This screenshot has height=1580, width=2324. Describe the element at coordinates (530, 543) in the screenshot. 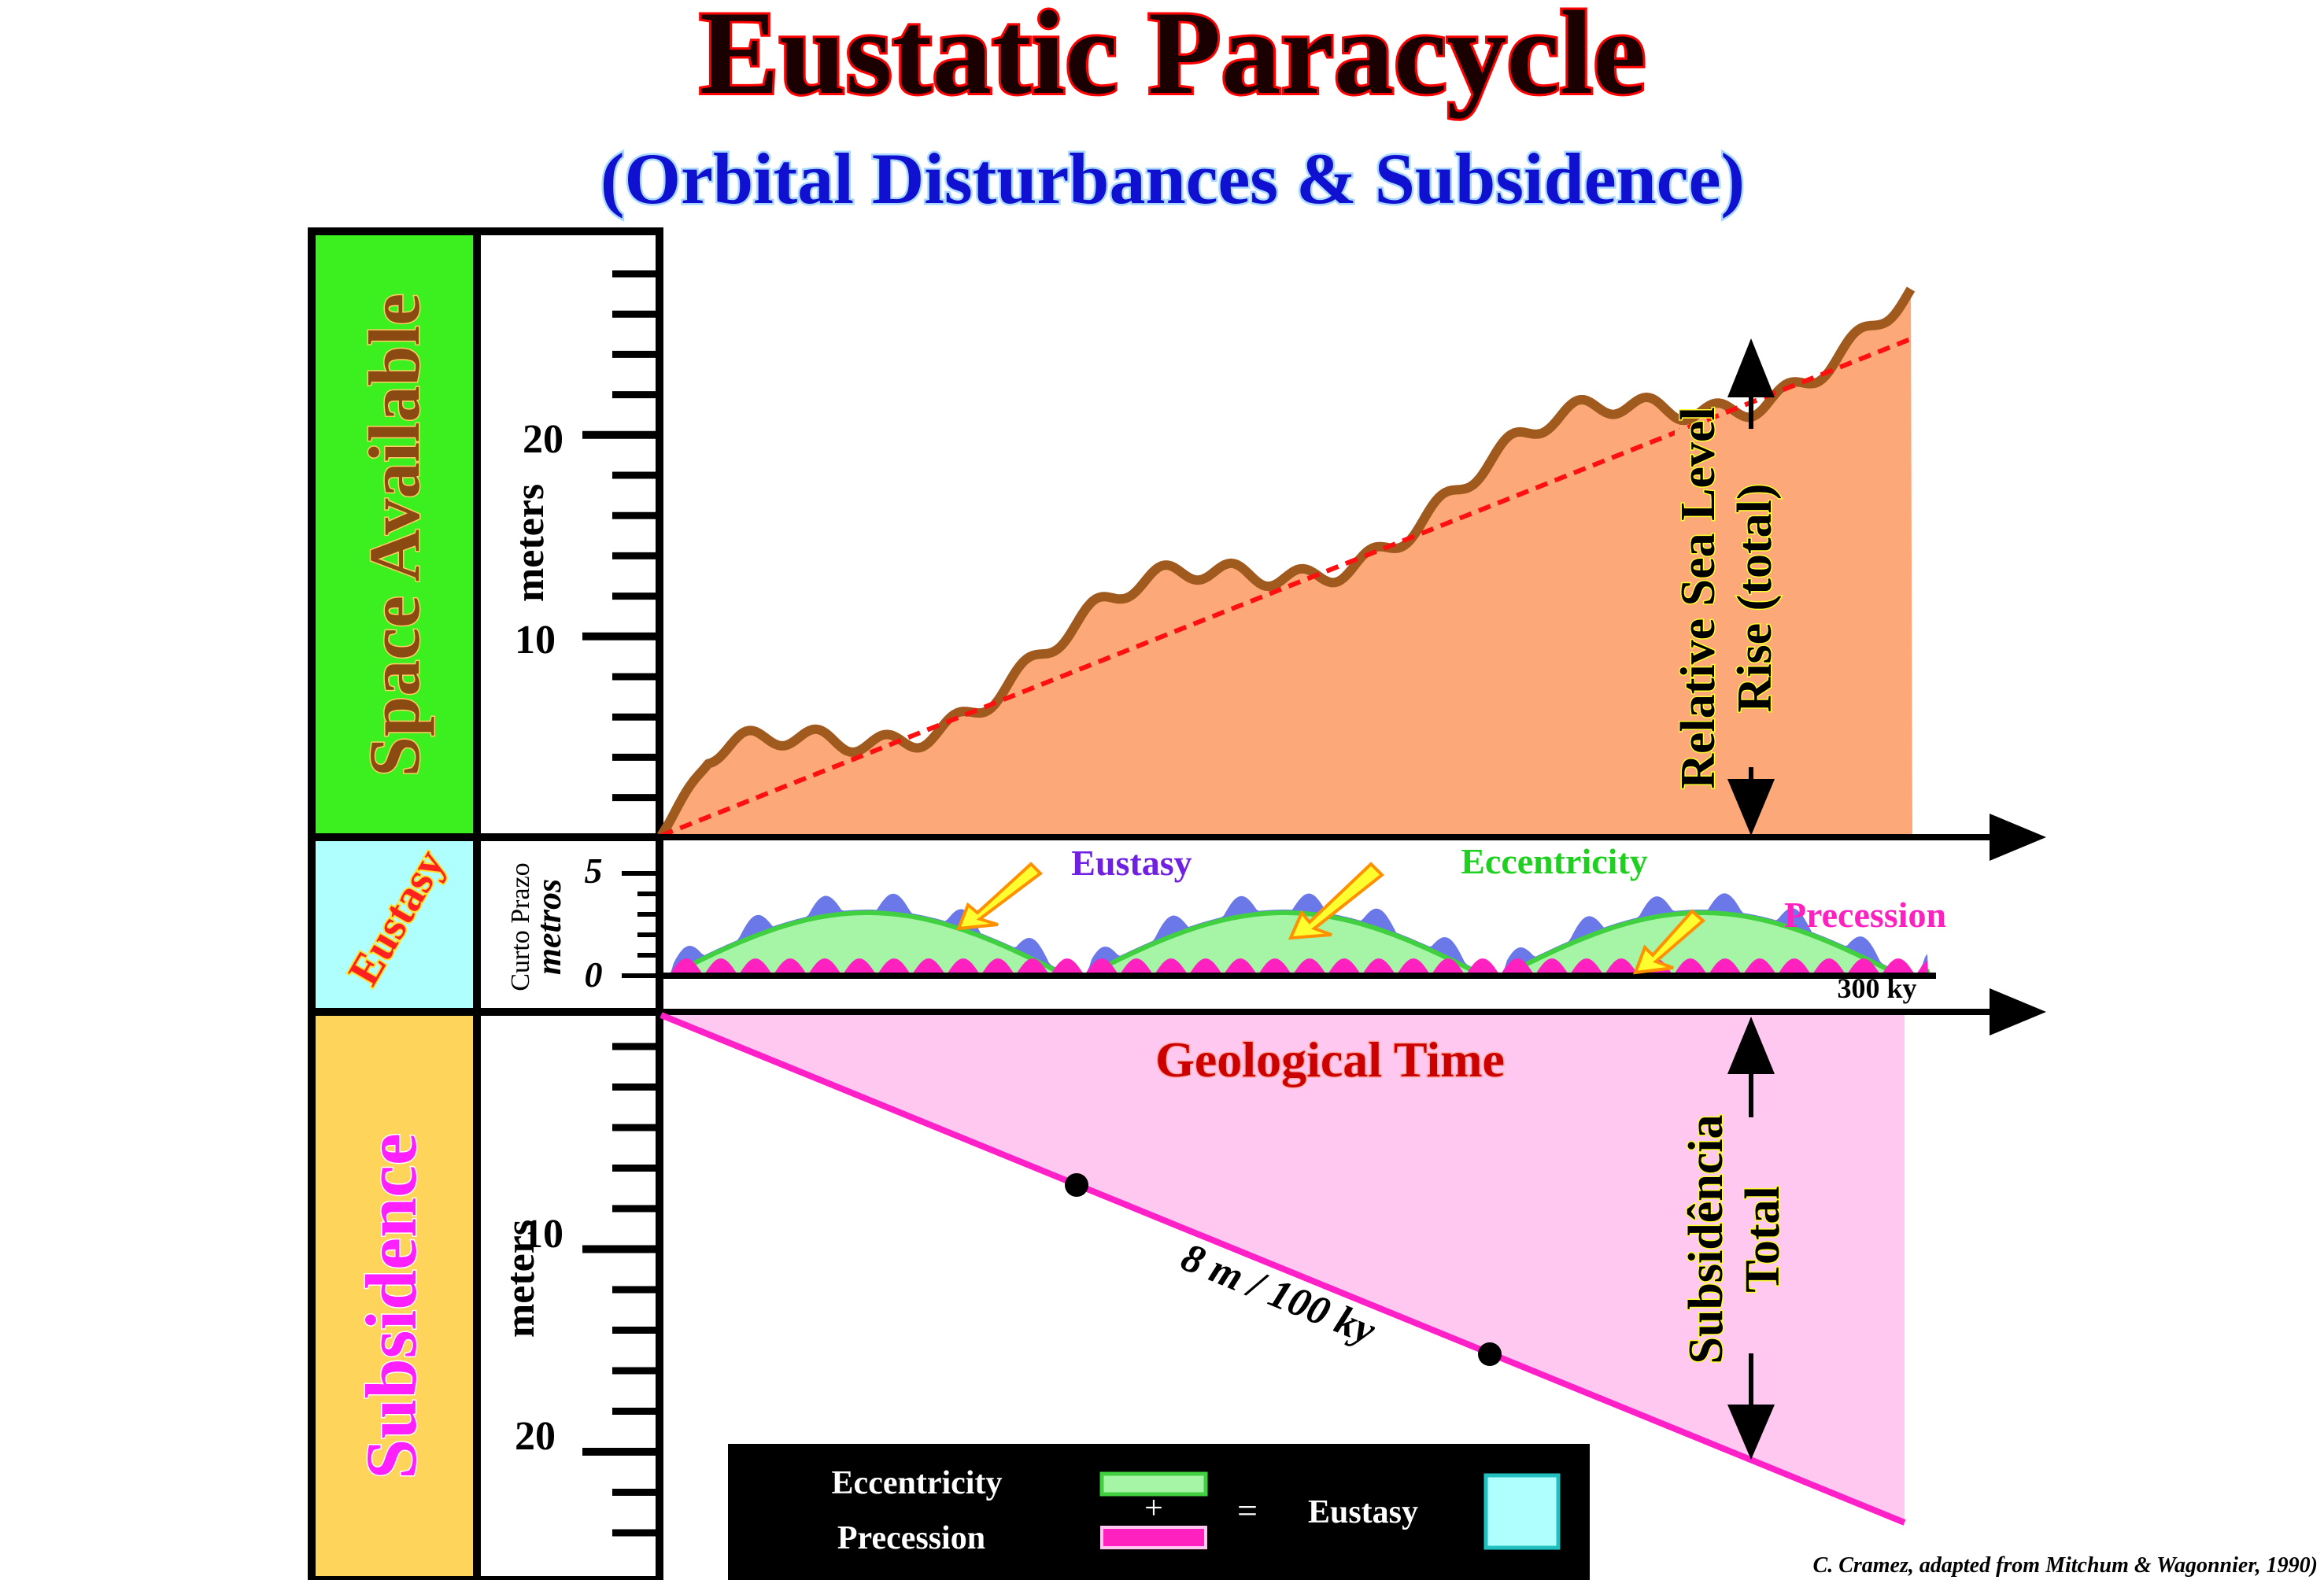

I see `upper-axis-units: meters` at that location.